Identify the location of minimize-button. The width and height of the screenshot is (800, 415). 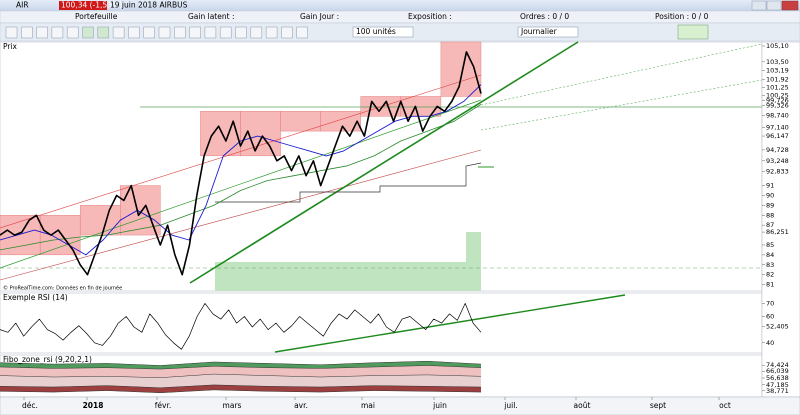
(759, 5).